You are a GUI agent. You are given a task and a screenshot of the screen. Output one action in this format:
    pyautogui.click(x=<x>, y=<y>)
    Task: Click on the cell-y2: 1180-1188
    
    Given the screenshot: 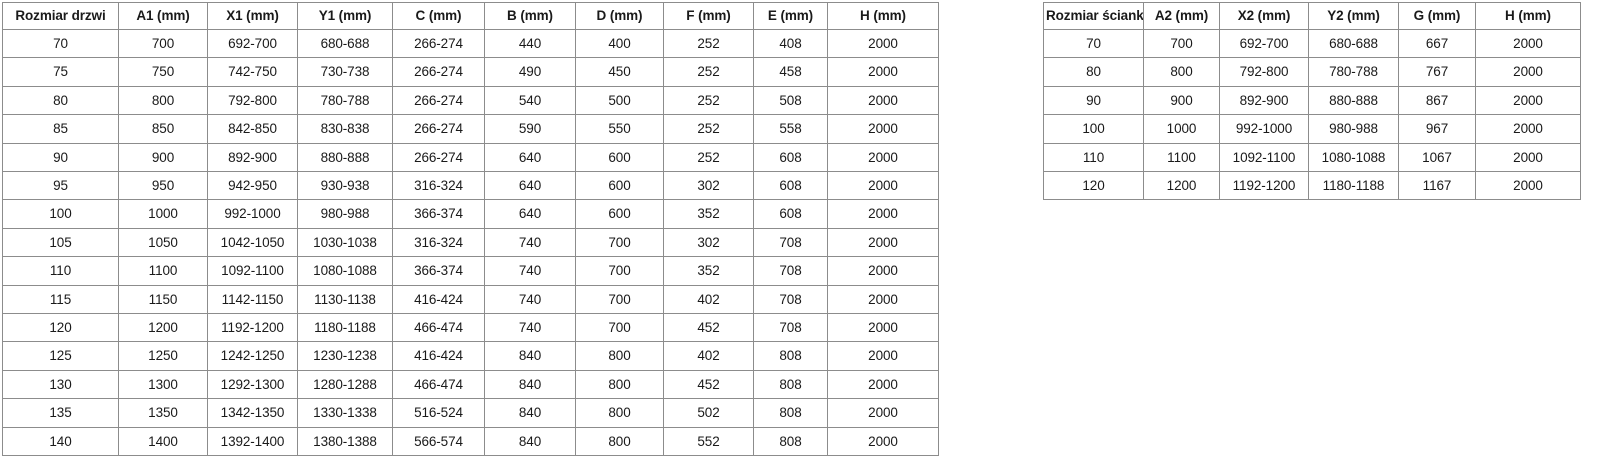 What is the action you would take?
    pyautogui.click(x=1353, y=186)
    